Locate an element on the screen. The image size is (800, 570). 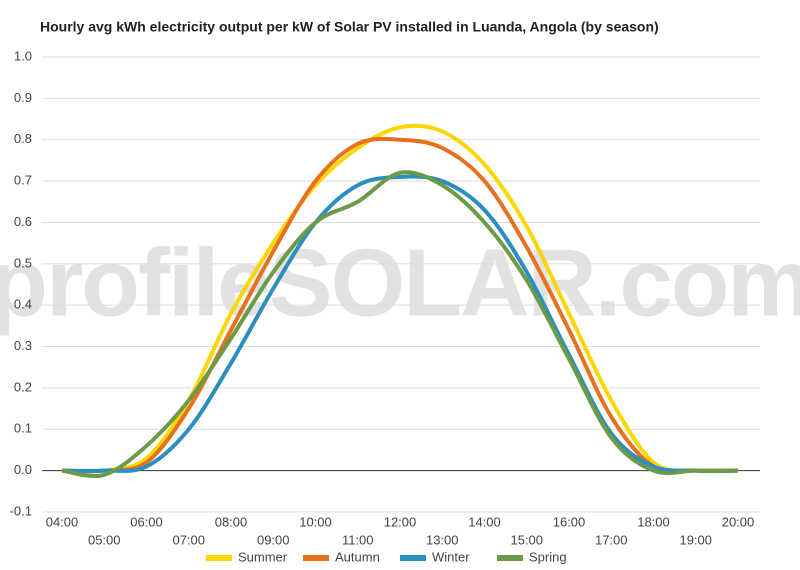
legend-label: Winter is located at coordinates (451, 556).